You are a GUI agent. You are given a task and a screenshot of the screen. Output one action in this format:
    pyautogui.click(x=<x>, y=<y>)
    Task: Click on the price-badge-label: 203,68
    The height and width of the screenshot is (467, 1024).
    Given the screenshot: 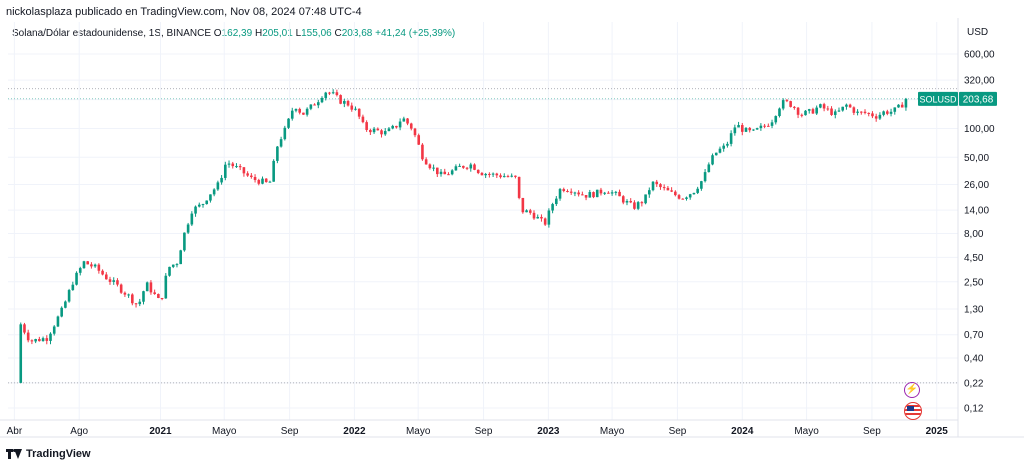 What is the action you would take?
    pyautogui.click(x=978, y=99)
    